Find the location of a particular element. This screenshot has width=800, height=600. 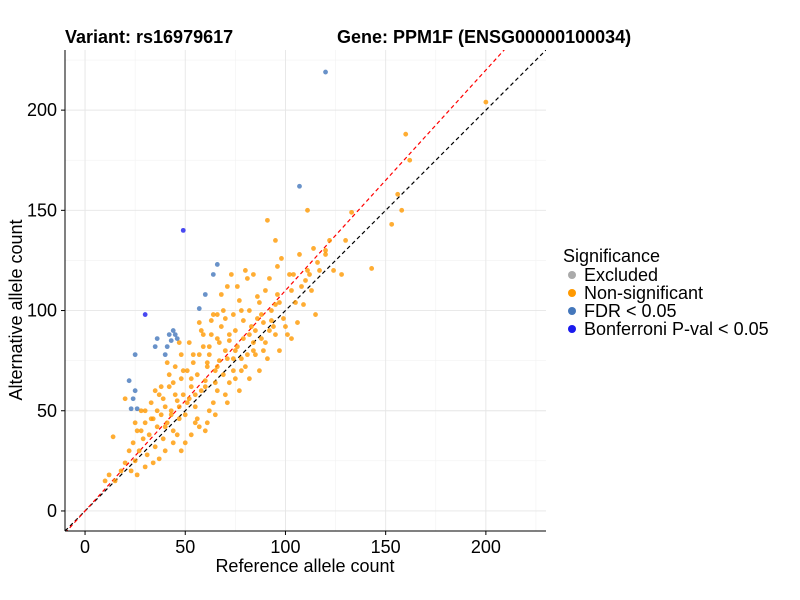

y-tick-label: 0 is located at coordinates (52, 511).